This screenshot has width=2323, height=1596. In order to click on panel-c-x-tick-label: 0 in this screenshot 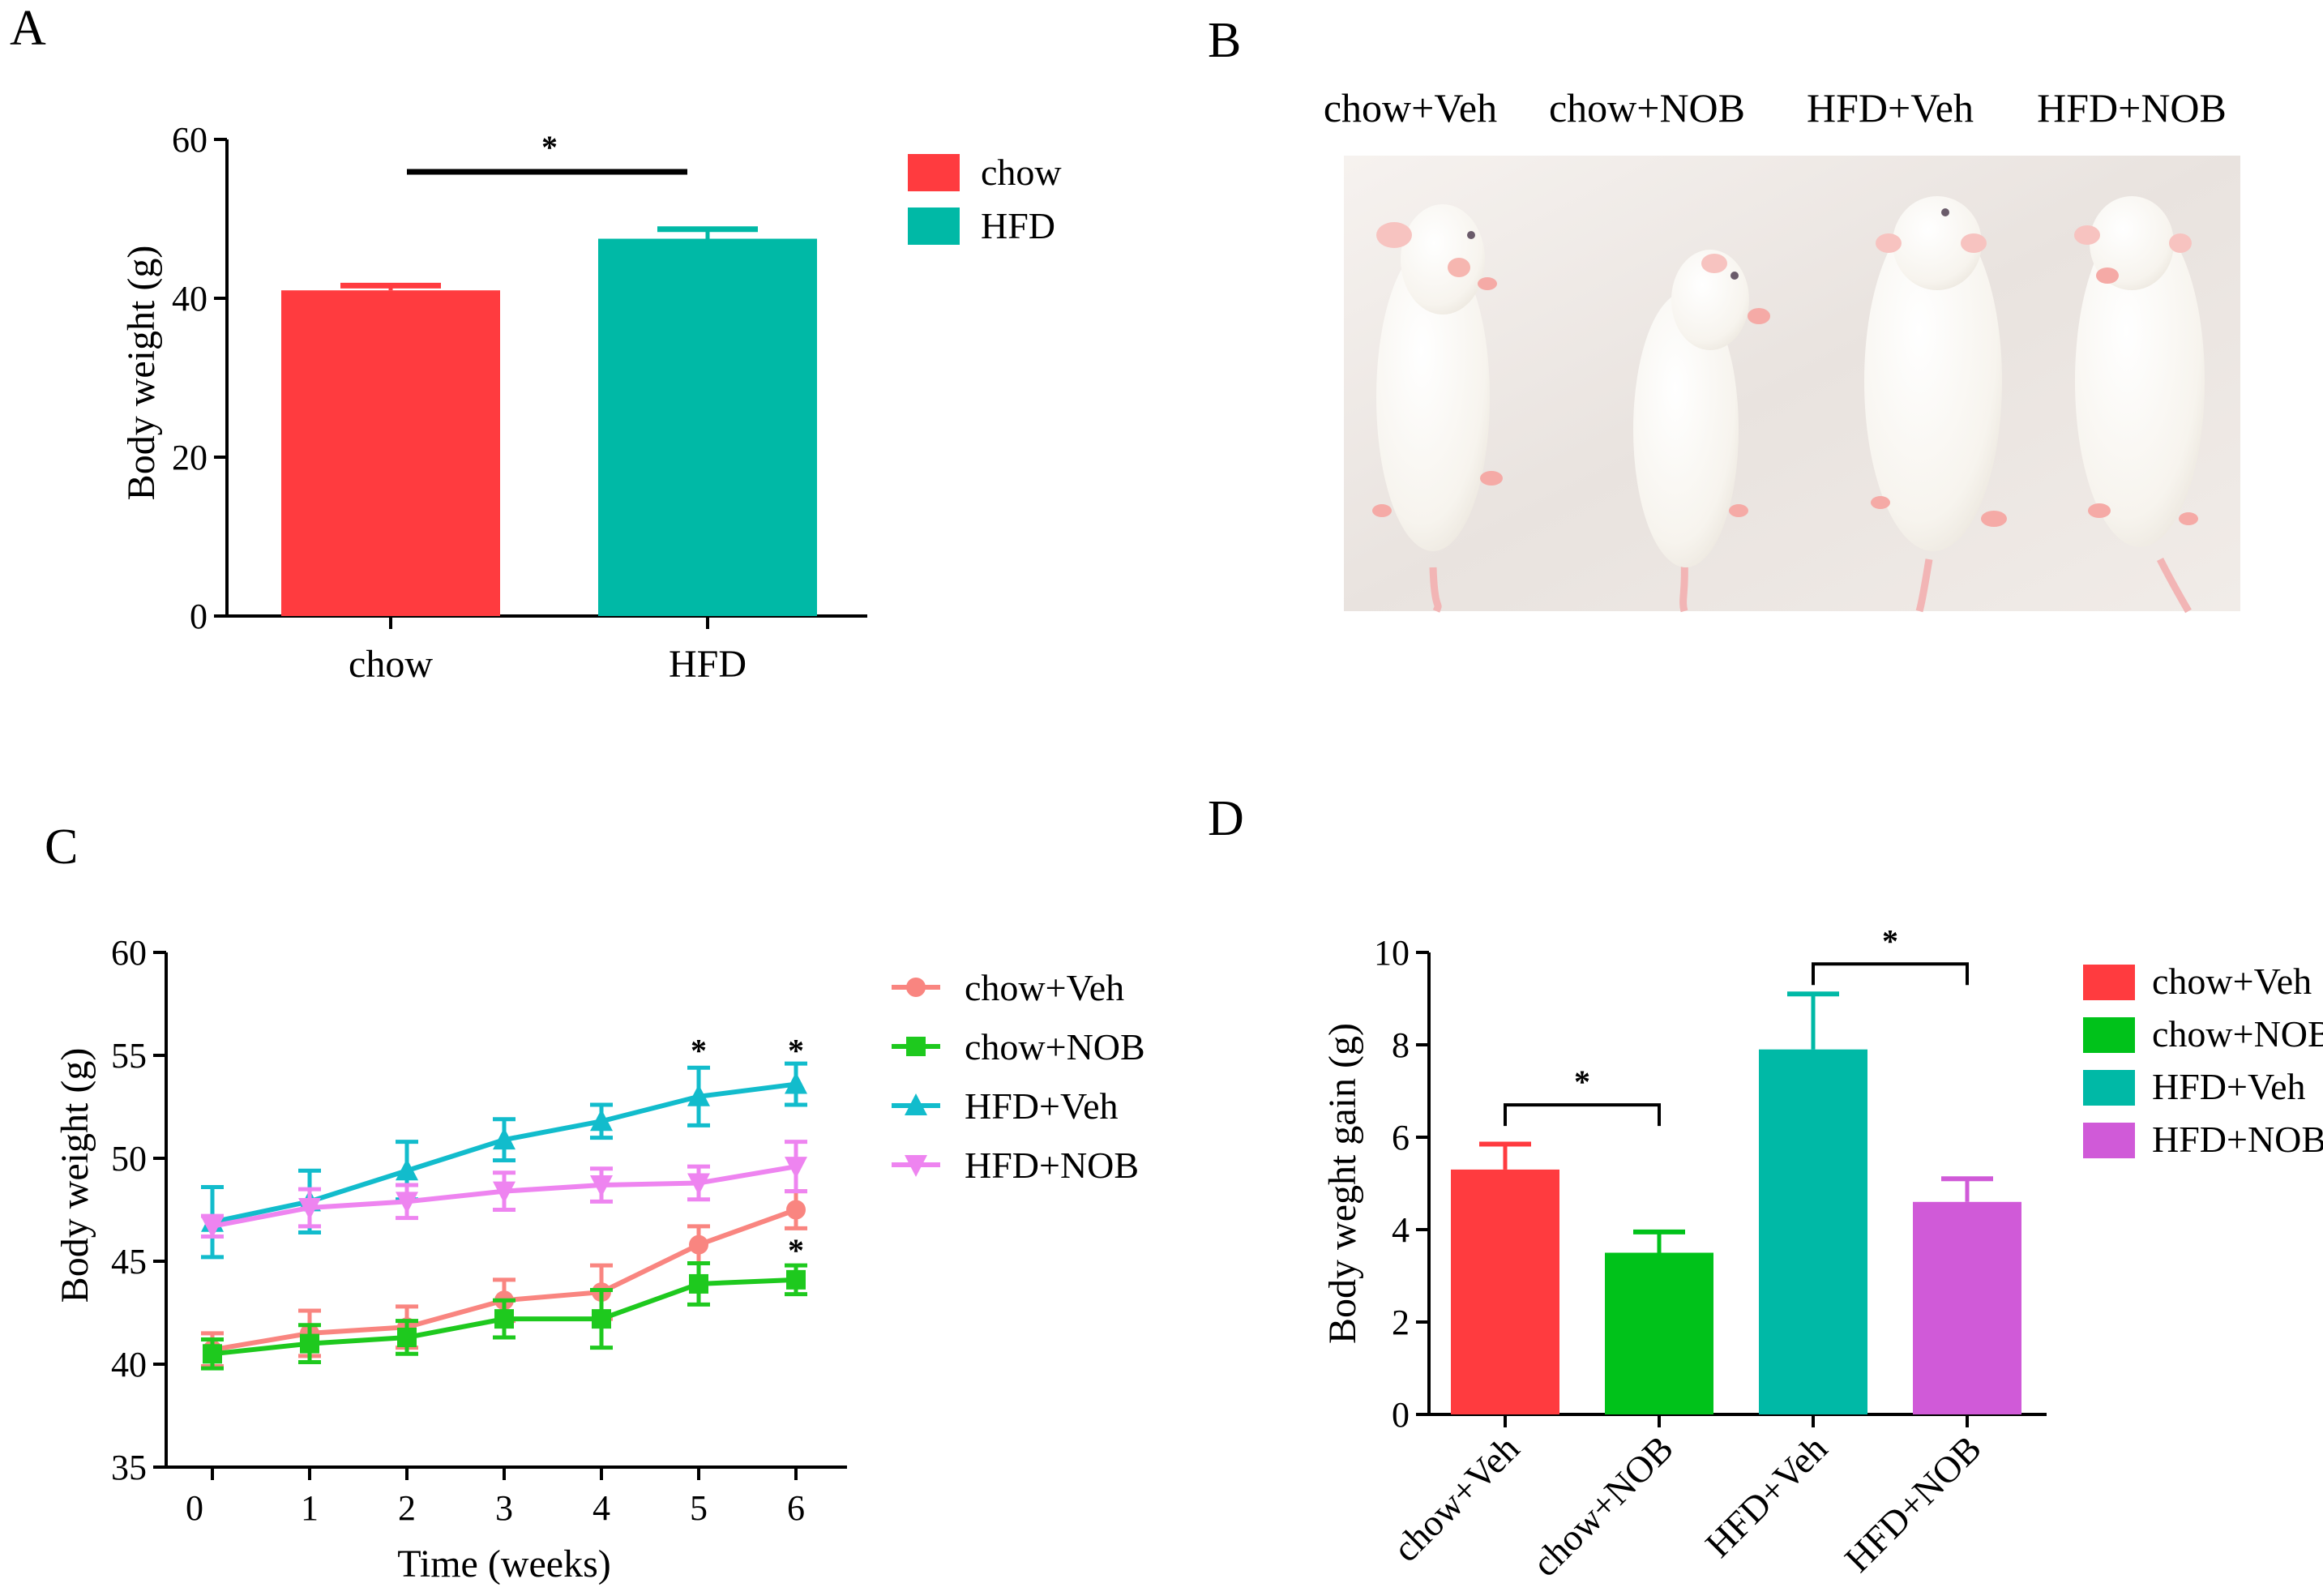, I will do `click(194, 1508)`.